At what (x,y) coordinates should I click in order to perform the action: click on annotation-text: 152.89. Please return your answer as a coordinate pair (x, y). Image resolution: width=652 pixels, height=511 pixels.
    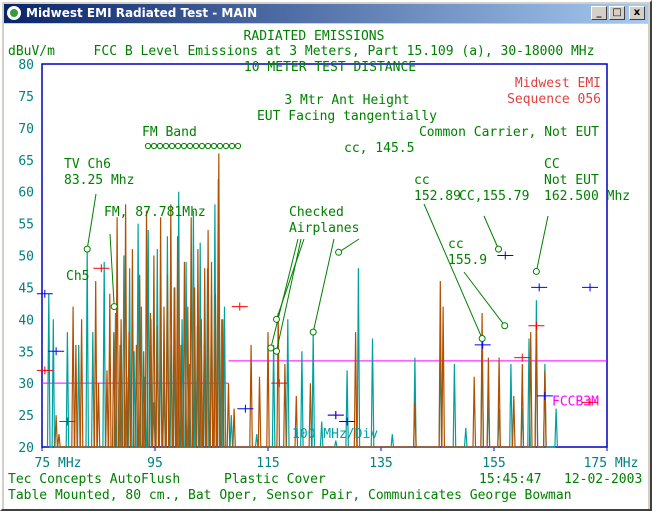
    Looking at the image, I should click on (437, 196).